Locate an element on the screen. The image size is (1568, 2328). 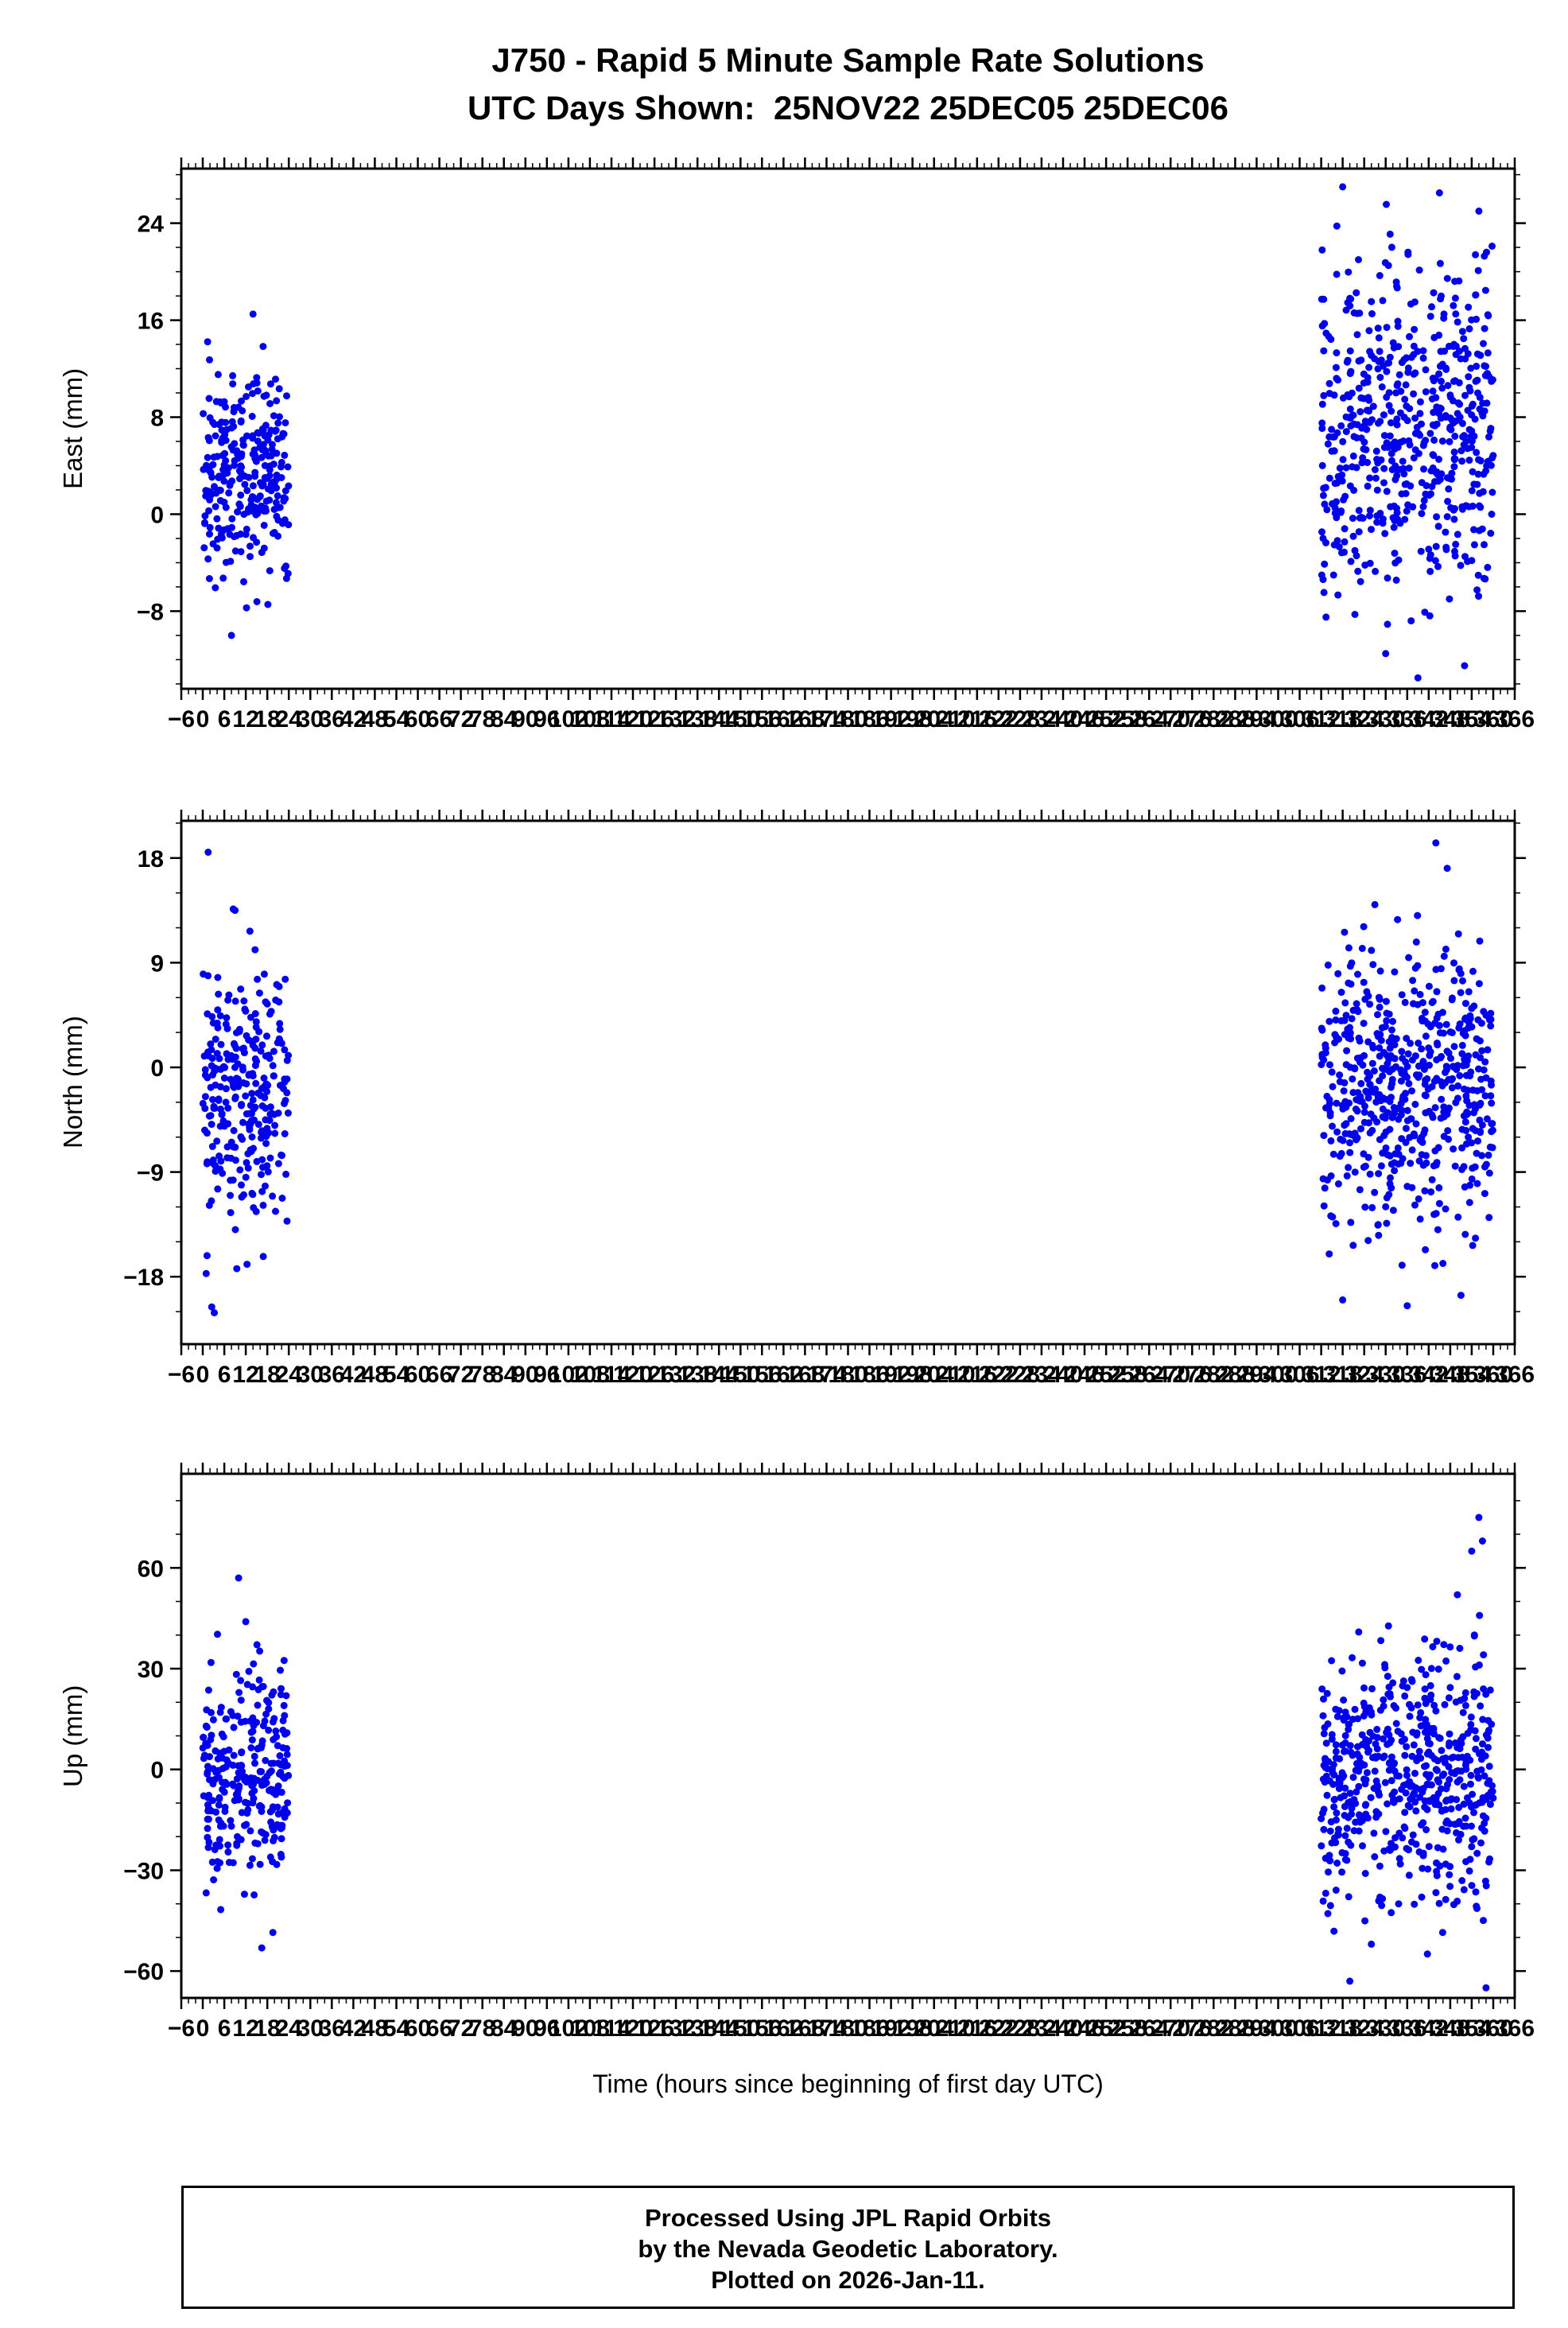
svg-text: −30 is located at coordinates (143, 1872).